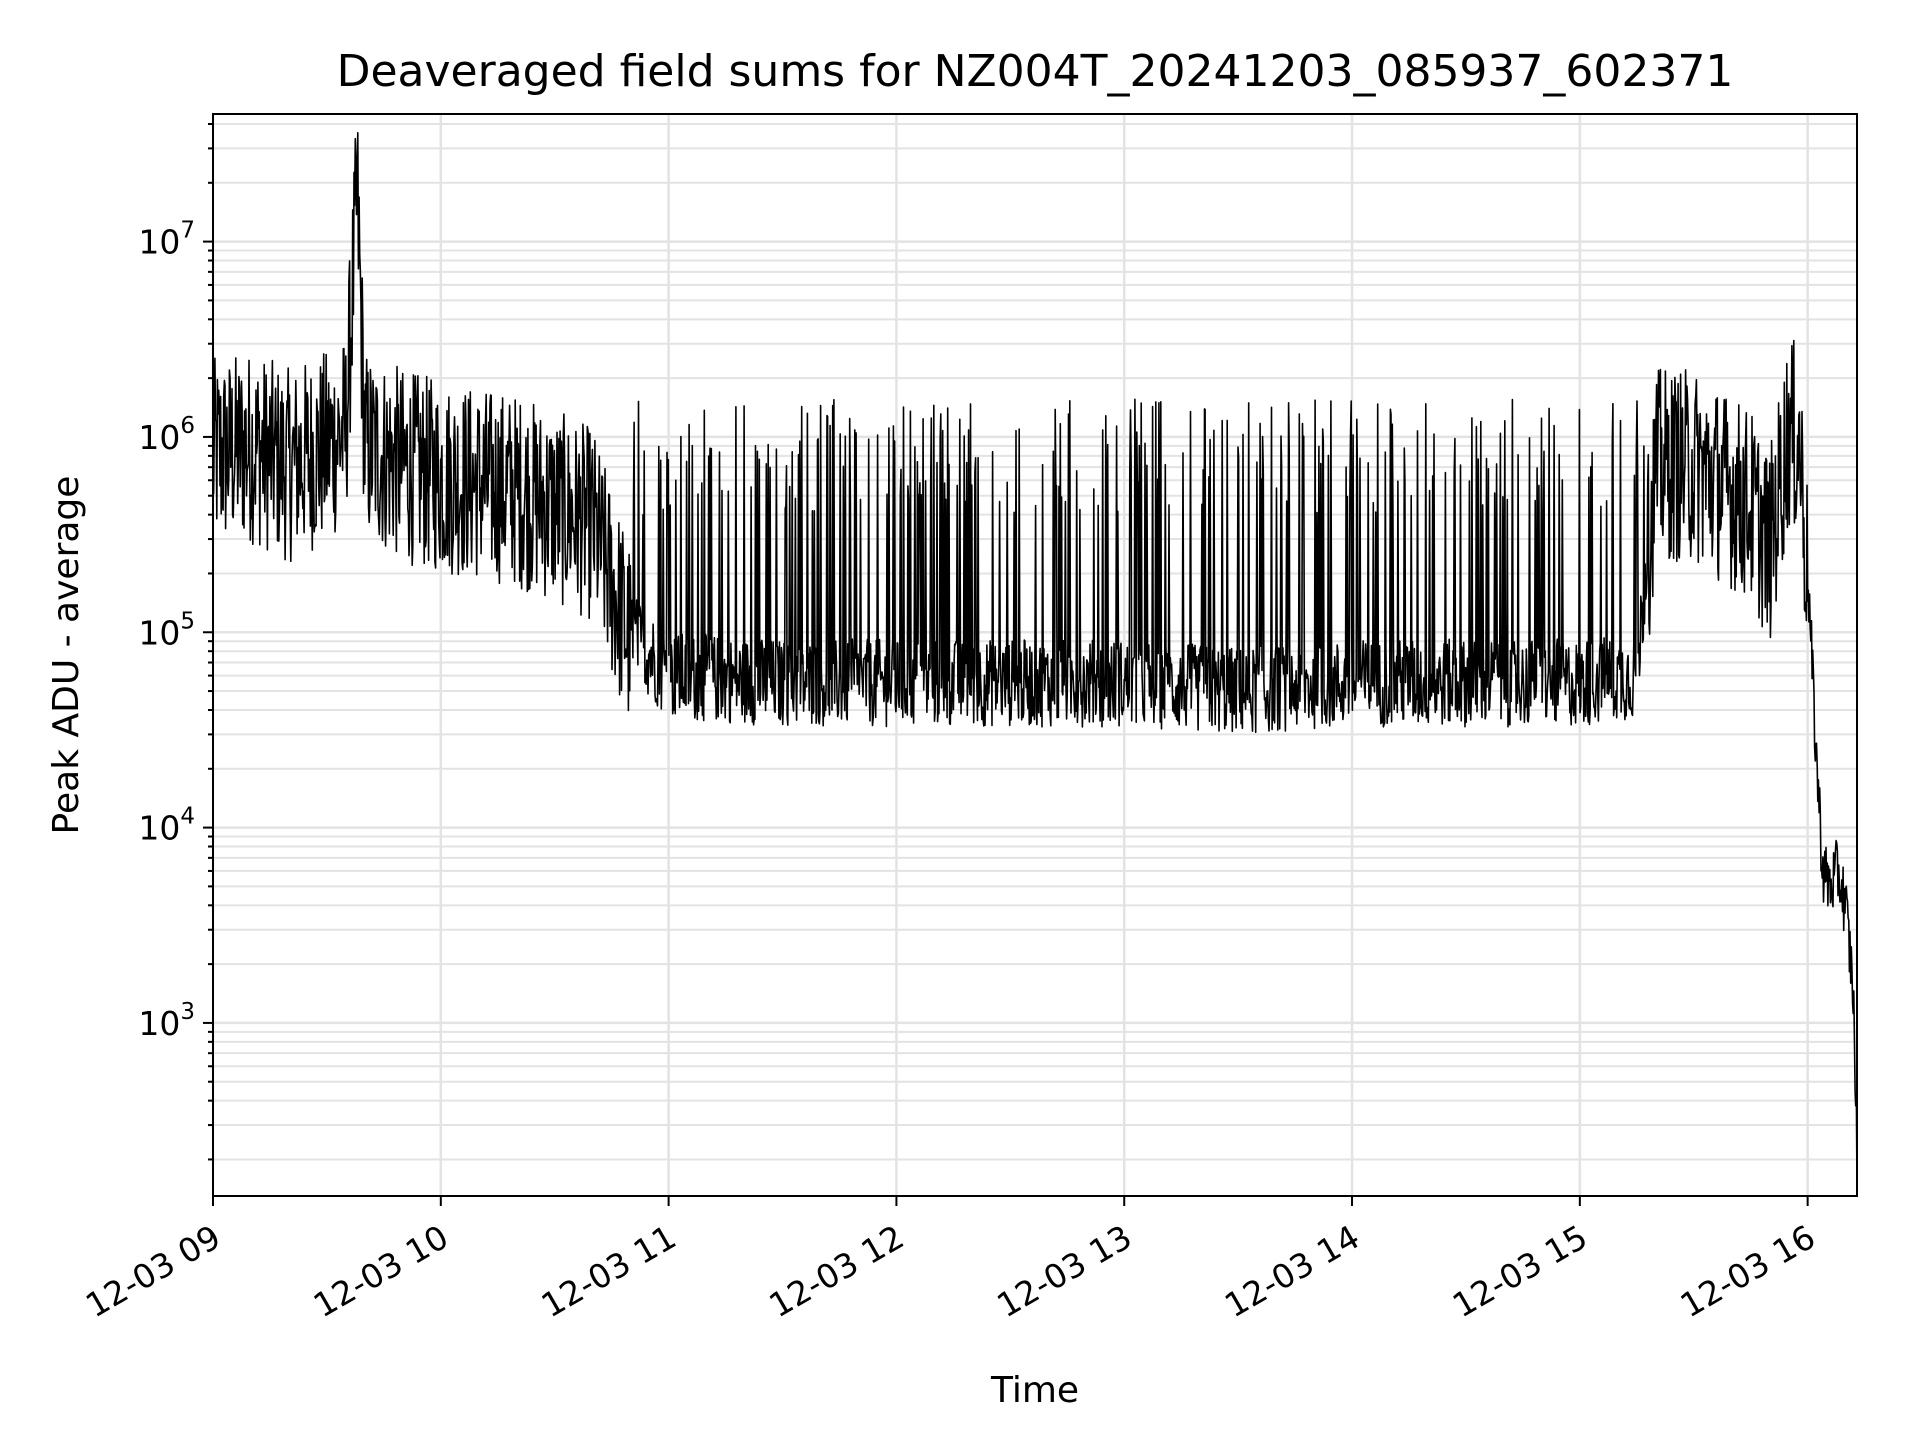 This screenshot has height=1440, width=1920. I want to click on y-tick-label: 10⁶, so click(166, 435).